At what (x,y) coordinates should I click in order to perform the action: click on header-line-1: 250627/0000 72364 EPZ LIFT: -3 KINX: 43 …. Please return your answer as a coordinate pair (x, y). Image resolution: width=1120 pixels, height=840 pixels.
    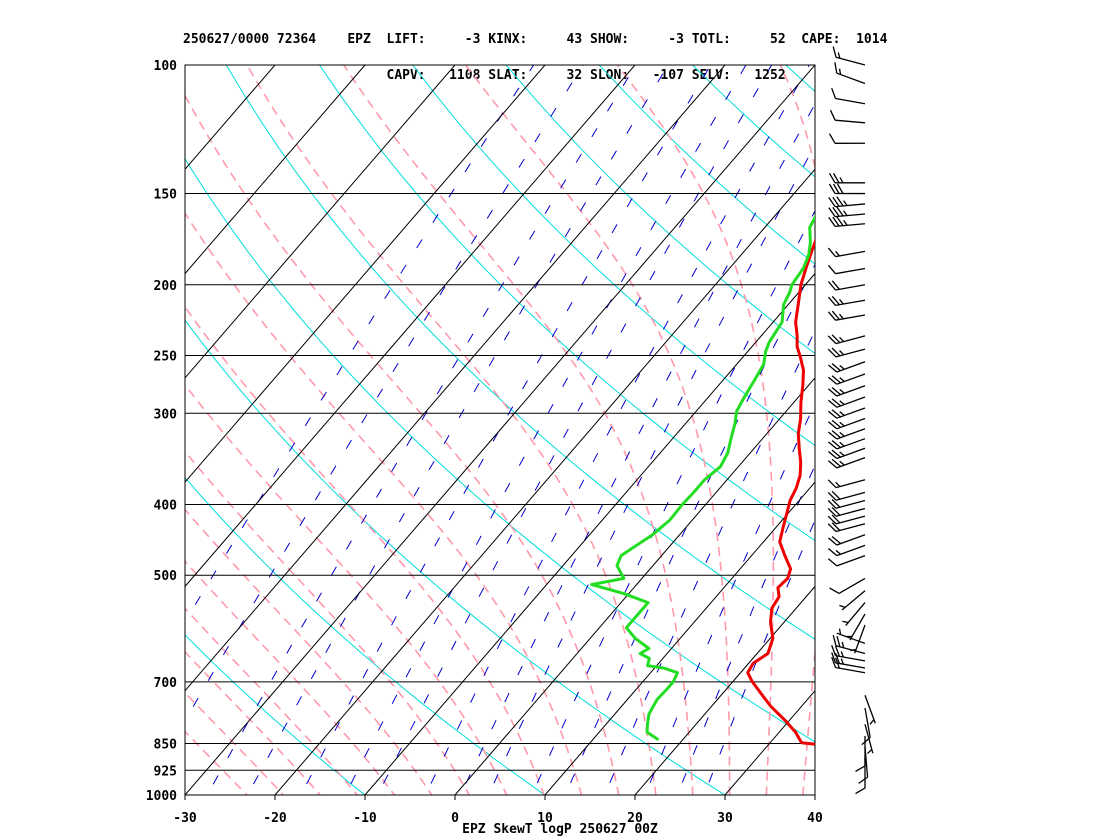
    Looking at the image, I should click on (535, 39).